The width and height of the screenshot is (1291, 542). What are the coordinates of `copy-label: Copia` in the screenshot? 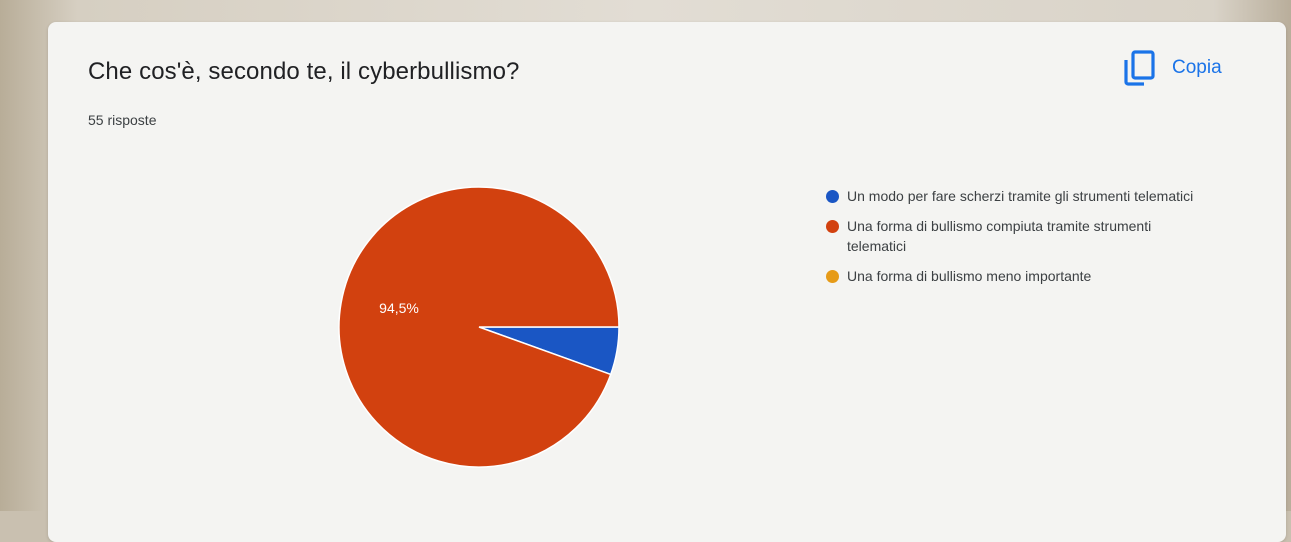 It's located at (1197, 67).